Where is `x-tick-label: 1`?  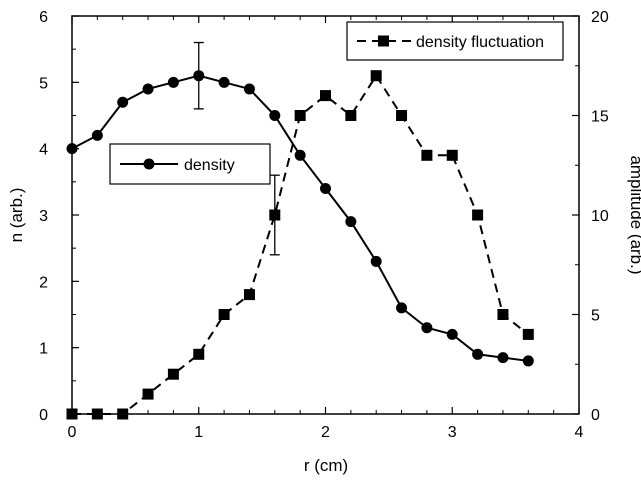 x-tick-label: 1 is located at coordinates (198, 432).